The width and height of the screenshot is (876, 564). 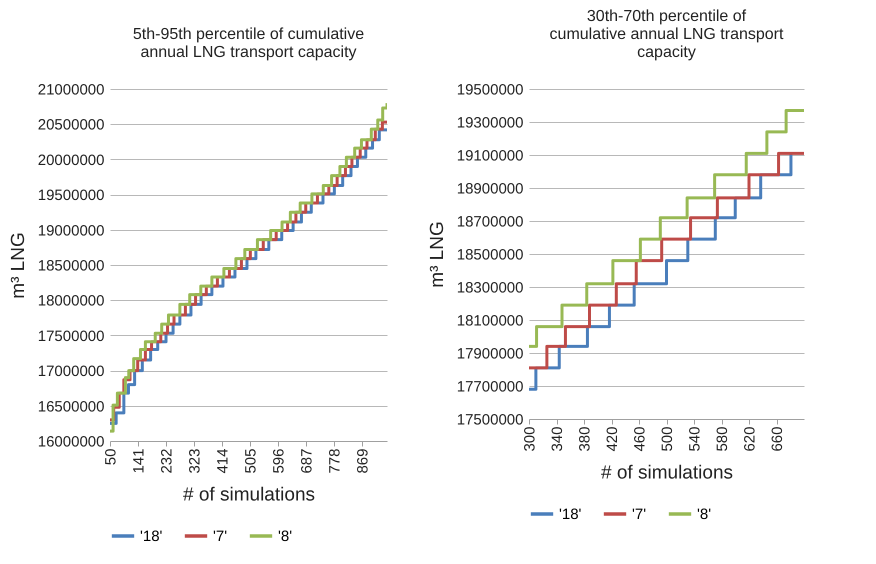 What do you see at coordinates (490, 387) in the screenshot?
I see `y-tick-label: 17700000` at bounding box center [490, 387].